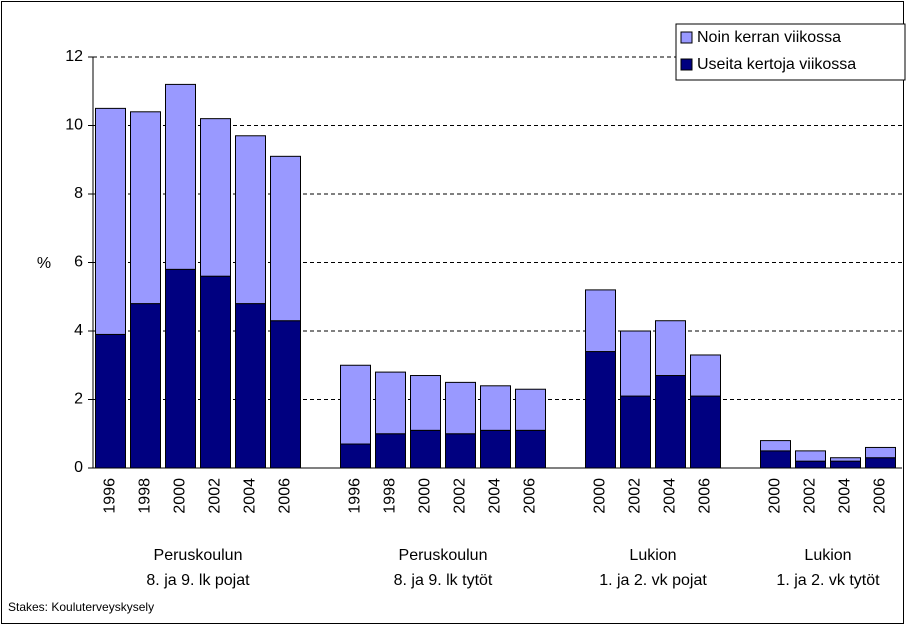 This screenshot has width=906, height=626. What do you see at coordinates (74, 56) in the screenshot?
I see `y-tick-label: 12` at bounding box center [74, 56].